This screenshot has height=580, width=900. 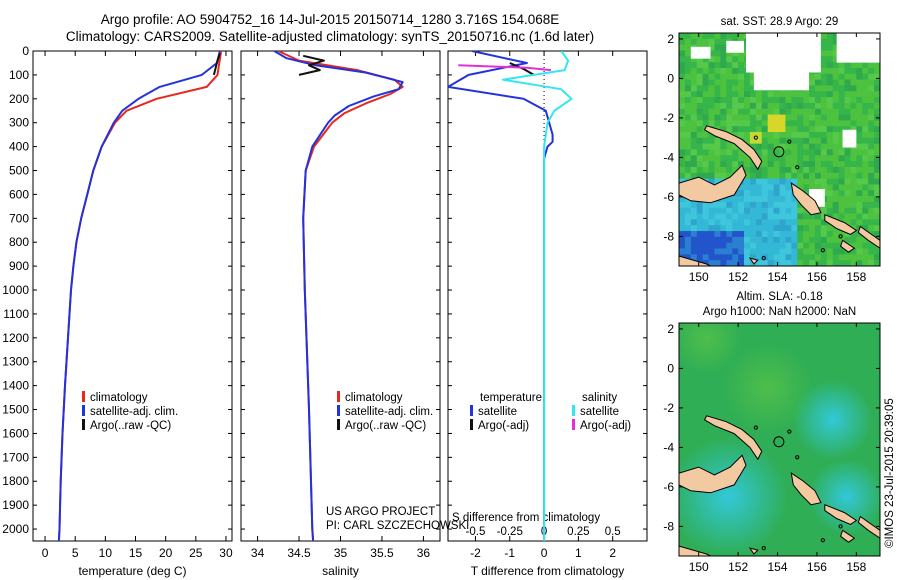 I want to click on argo-position-marker, so click(x=779, y=442).